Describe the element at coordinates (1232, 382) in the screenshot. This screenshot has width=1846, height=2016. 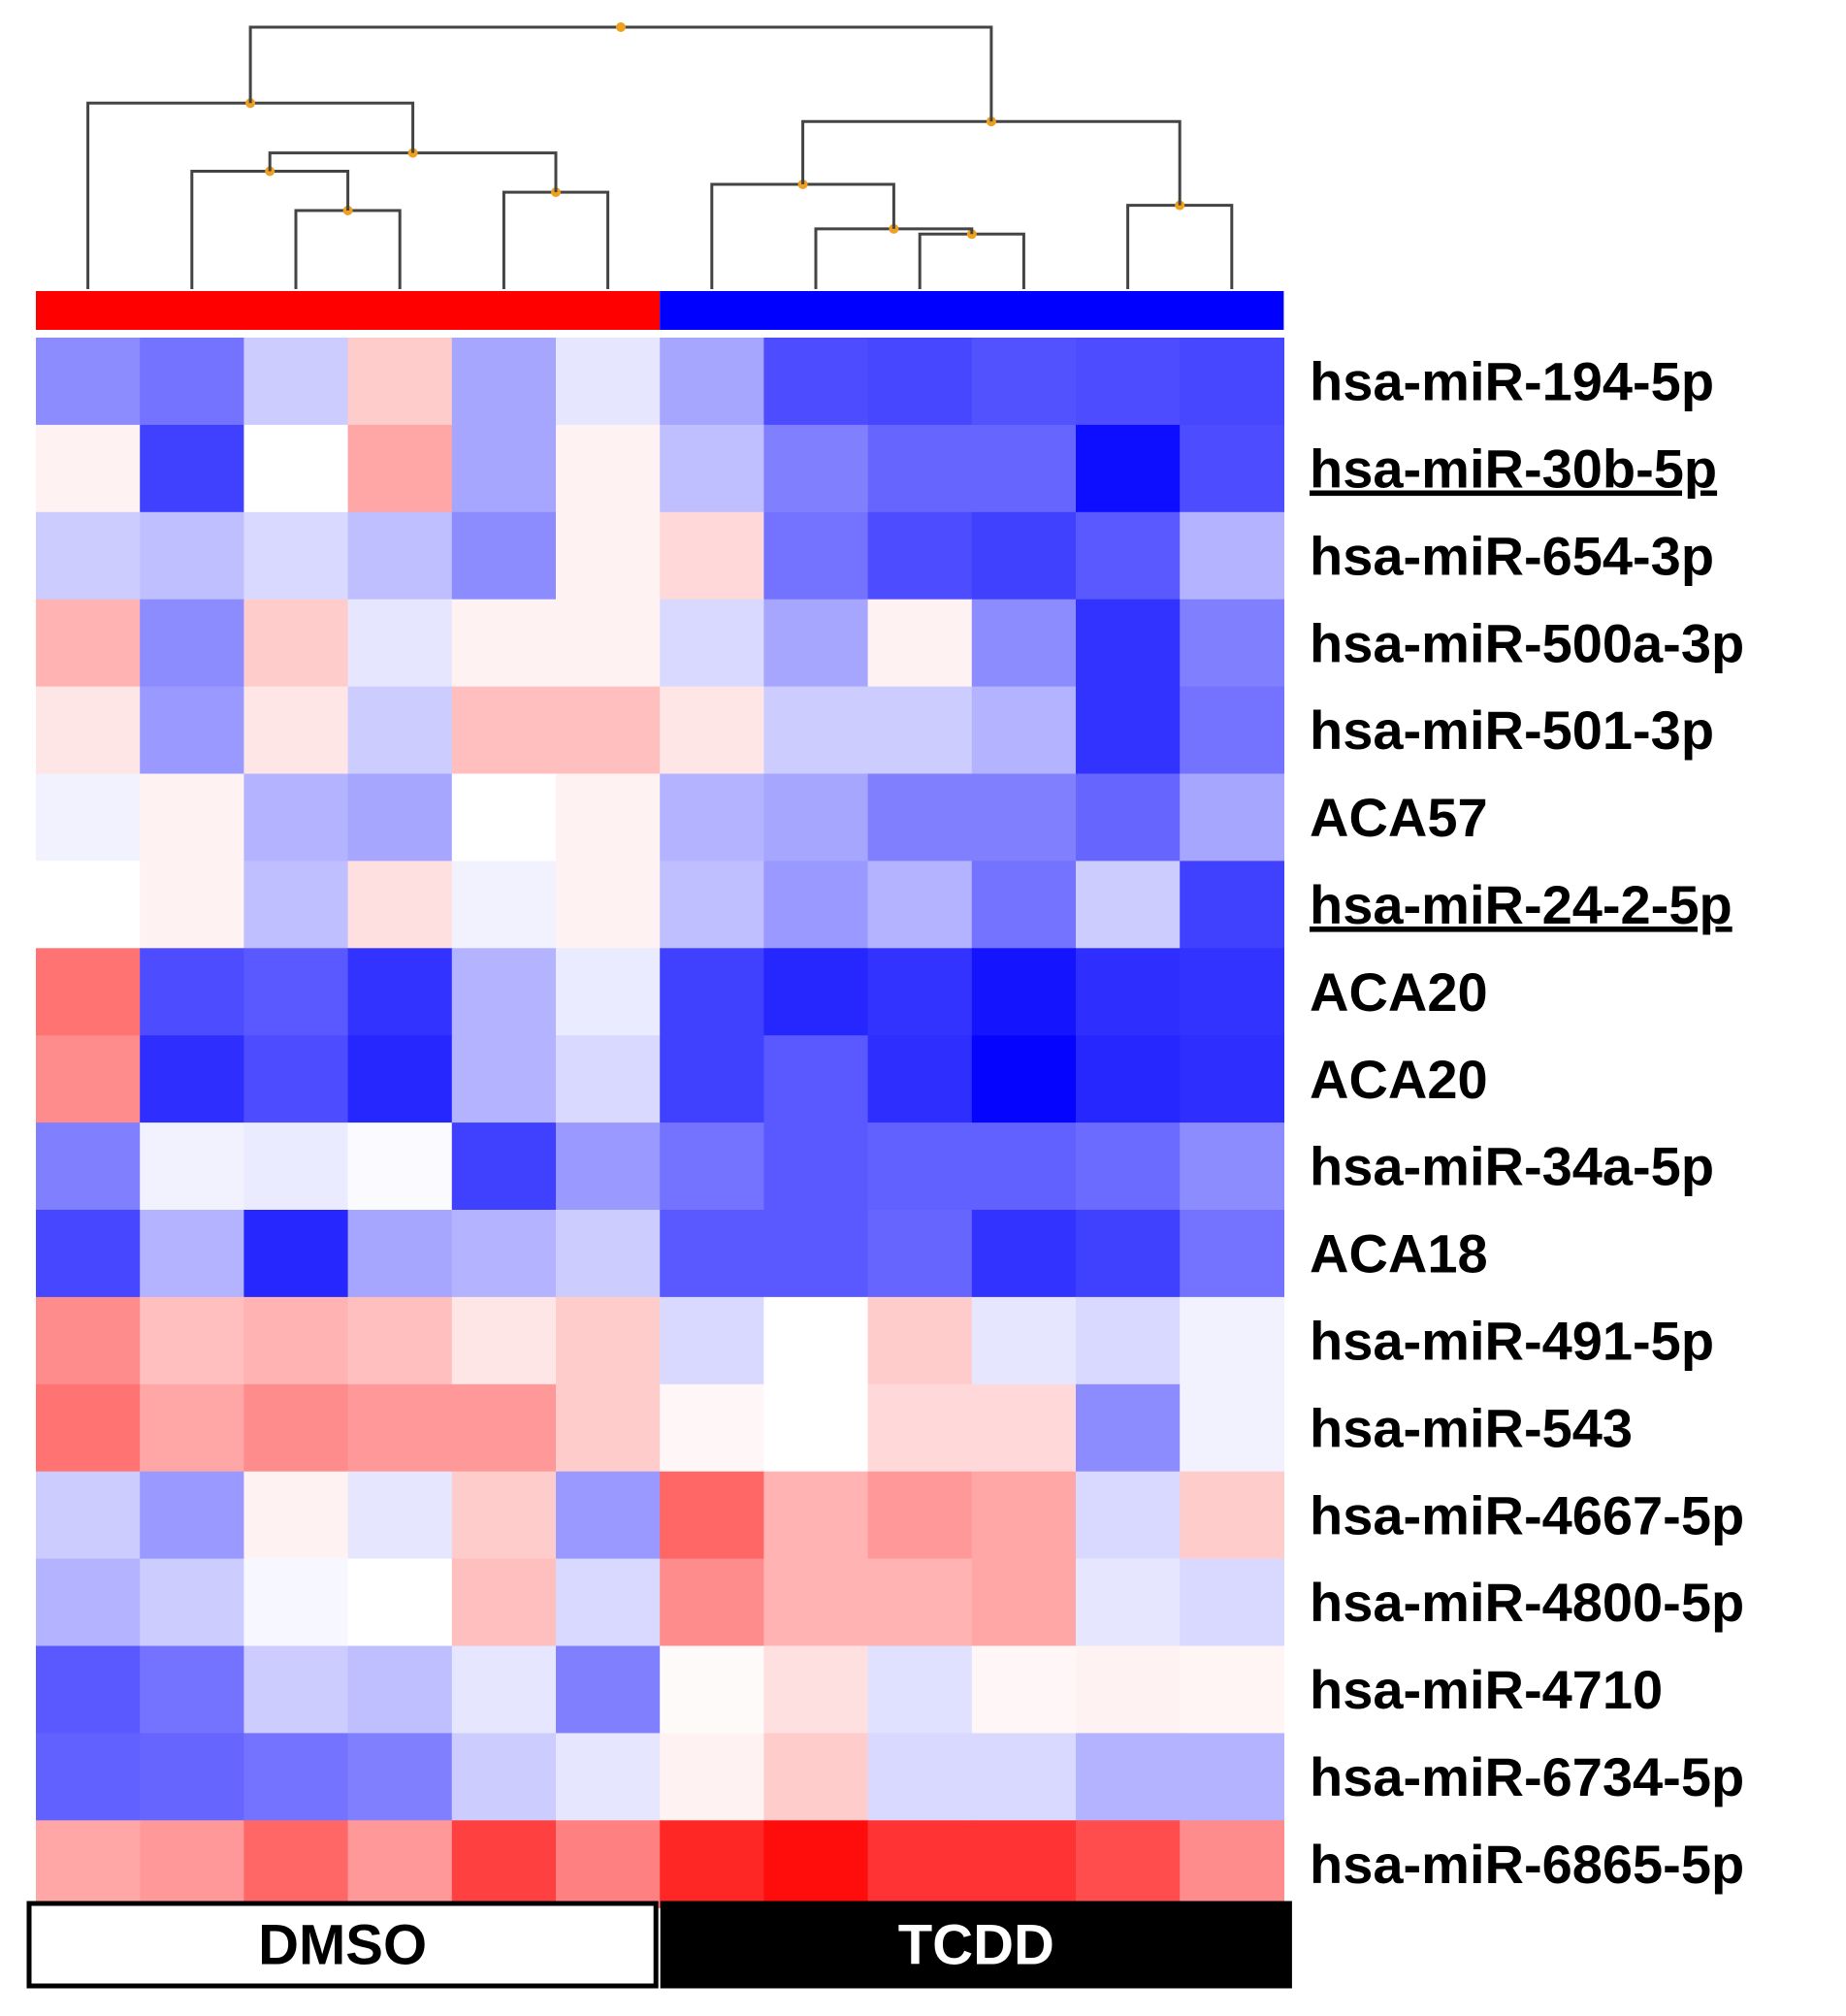
I see `heatmap-cell-r0-c11` at that location.